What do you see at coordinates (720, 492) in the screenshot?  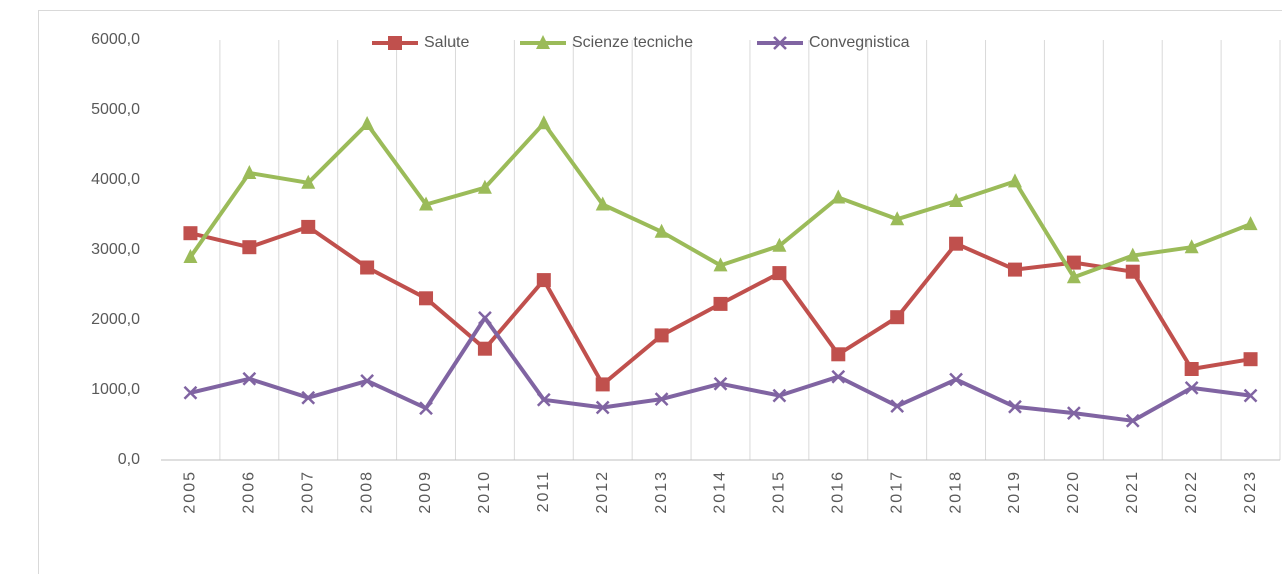 I see `x-tick-label: 2014` at bounding box center [720, 492].